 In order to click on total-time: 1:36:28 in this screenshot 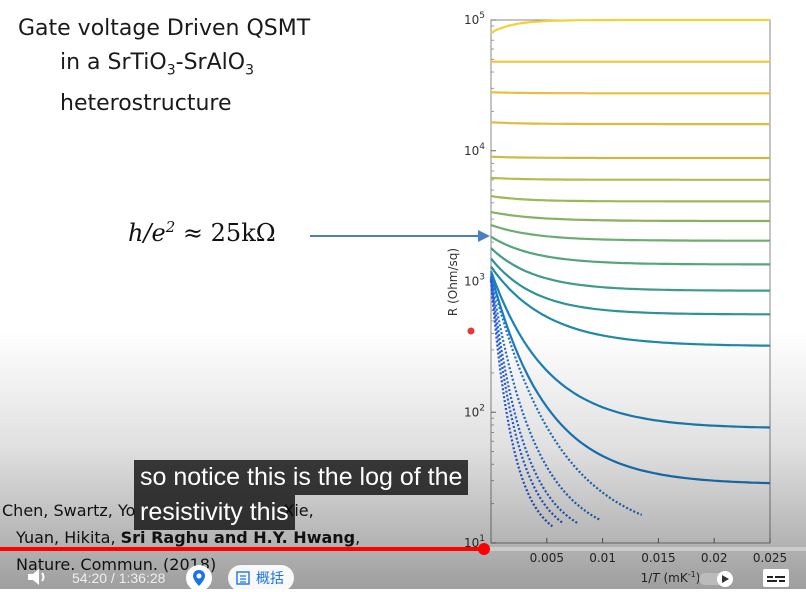, I will do `click(142, 578)`.